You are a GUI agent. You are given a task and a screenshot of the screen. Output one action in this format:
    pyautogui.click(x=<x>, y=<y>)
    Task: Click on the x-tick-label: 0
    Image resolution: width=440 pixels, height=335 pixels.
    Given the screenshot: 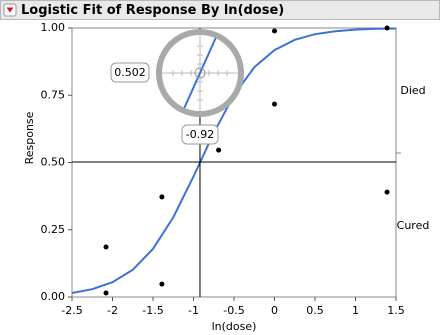 What is the action you would take?
    pyautogui.click(x=274, y=310)
    